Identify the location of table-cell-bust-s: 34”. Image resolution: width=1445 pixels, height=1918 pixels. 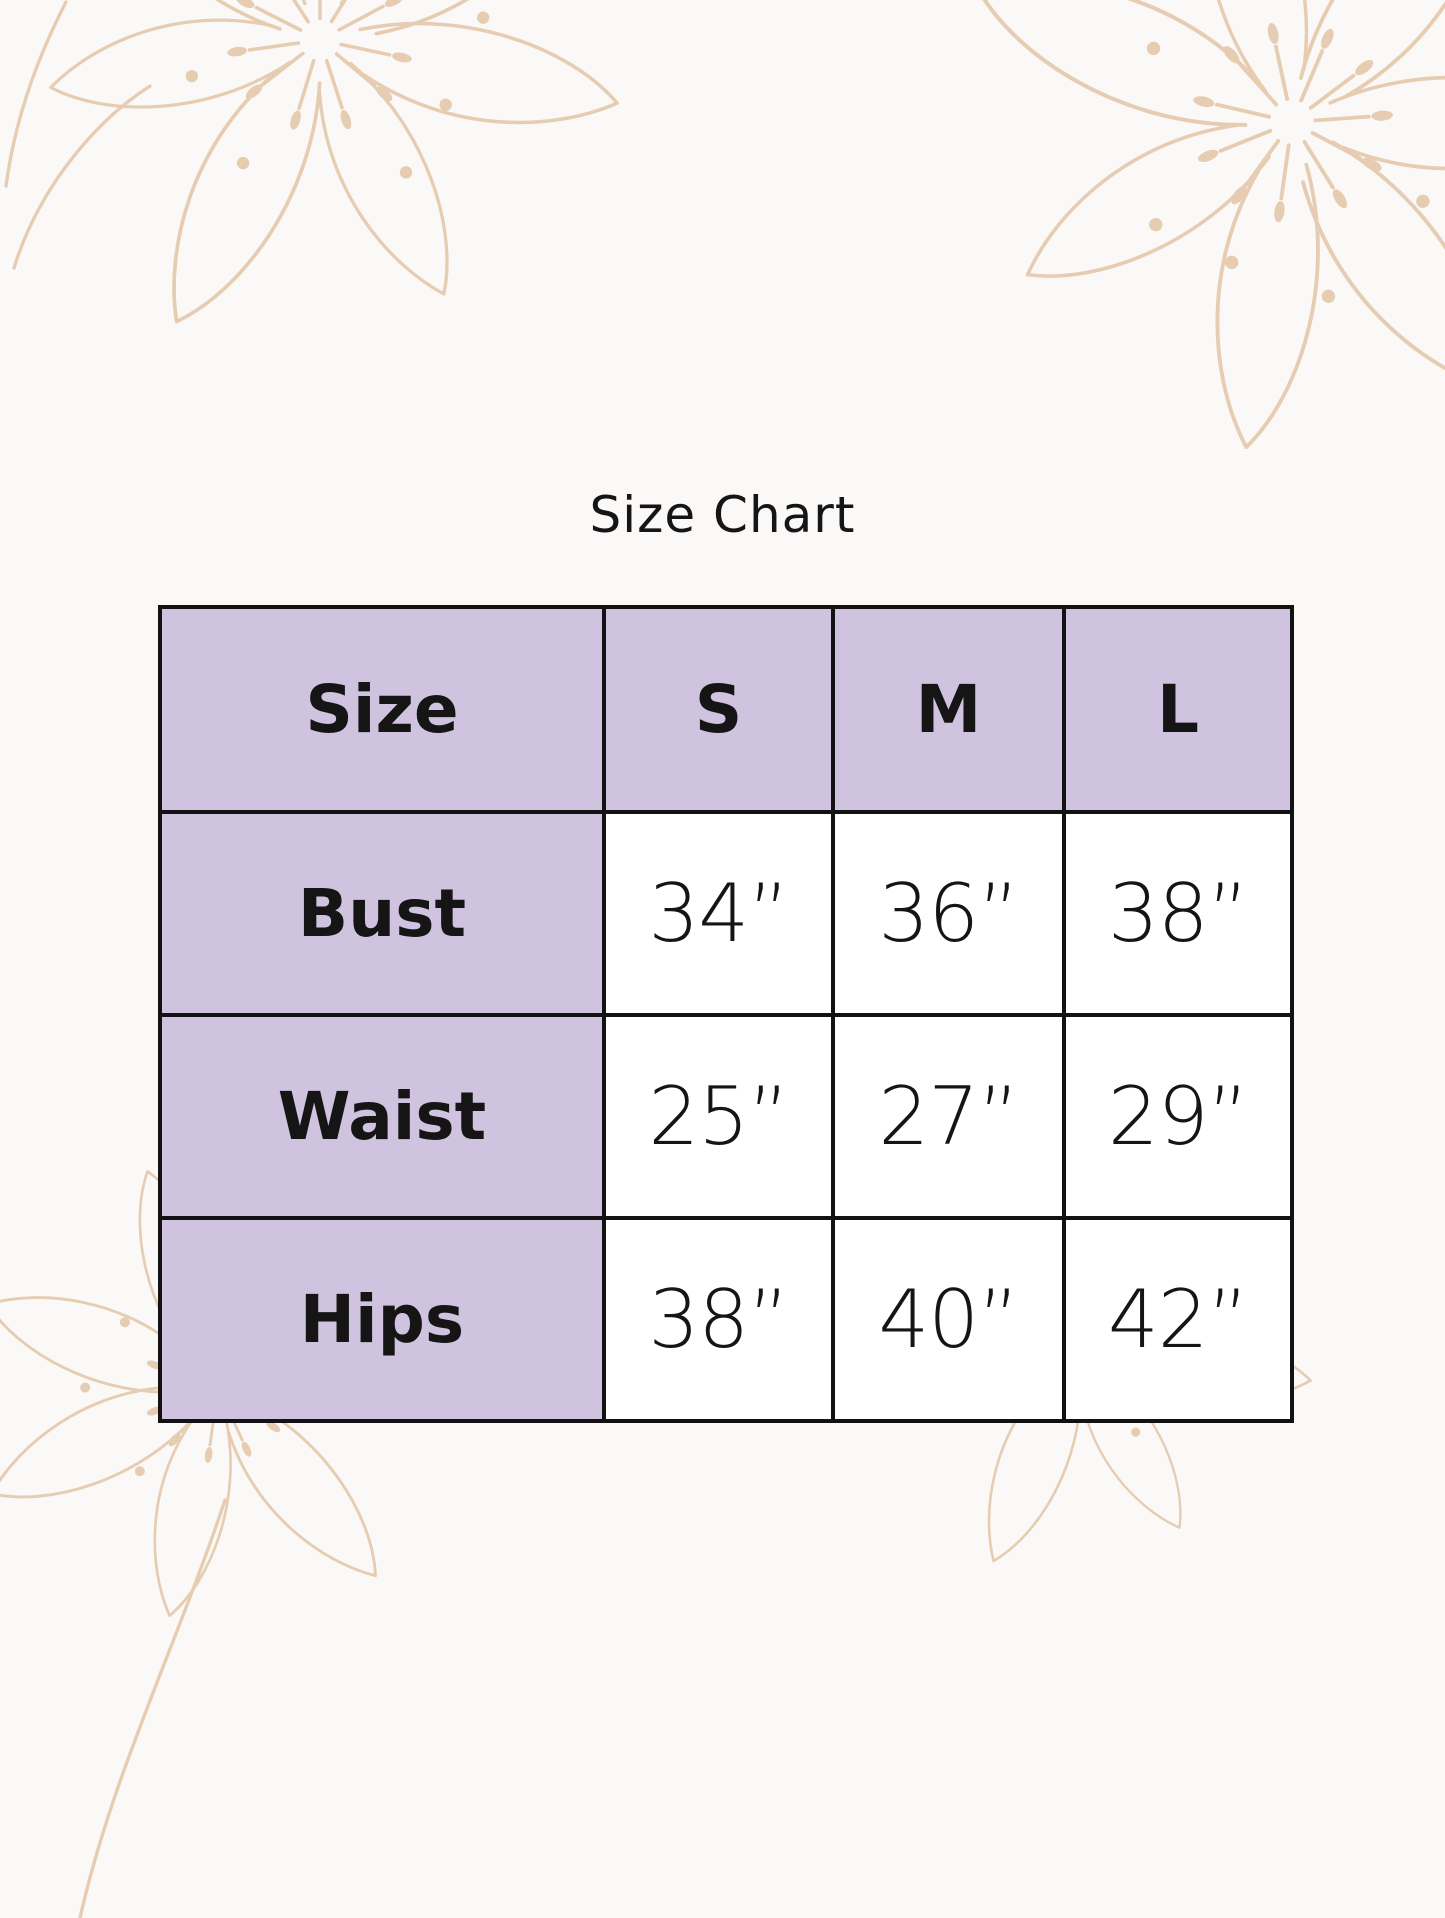
(718, 913).